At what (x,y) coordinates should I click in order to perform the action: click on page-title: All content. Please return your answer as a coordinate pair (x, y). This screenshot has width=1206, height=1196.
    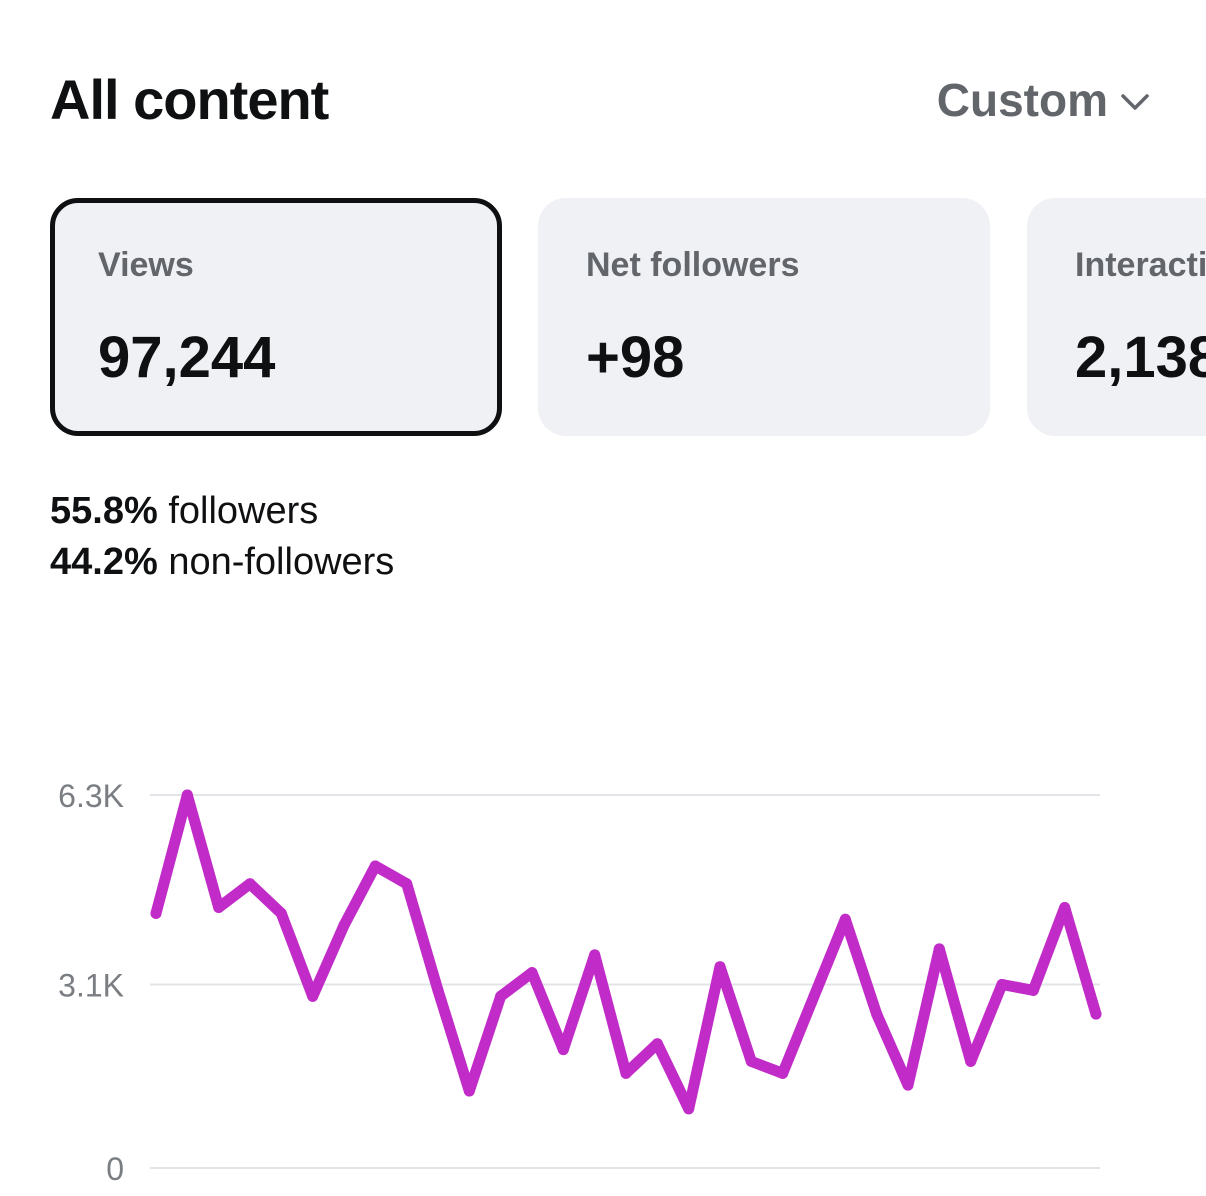
    Looking at the image, I should click on (189, 99).